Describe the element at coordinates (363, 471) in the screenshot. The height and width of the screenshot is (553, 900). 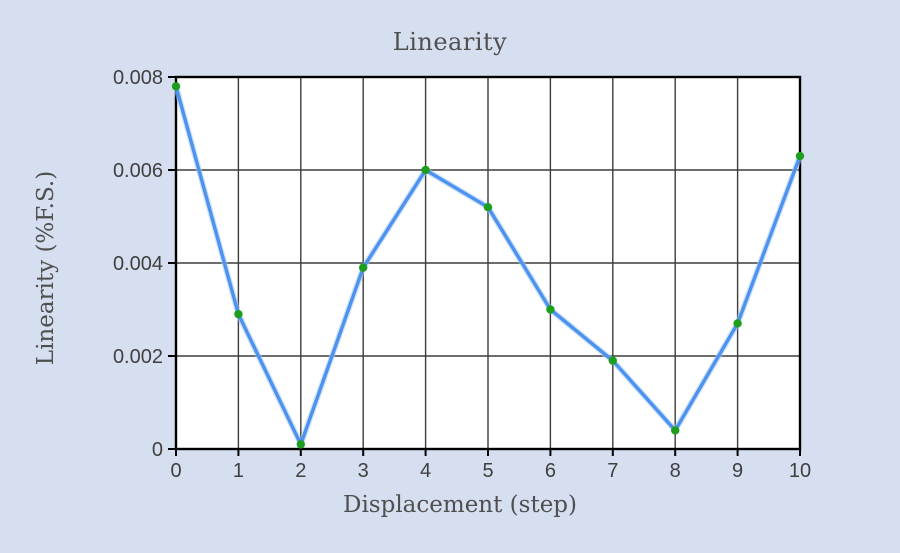
I see `x-tick-label: 3` at that location.